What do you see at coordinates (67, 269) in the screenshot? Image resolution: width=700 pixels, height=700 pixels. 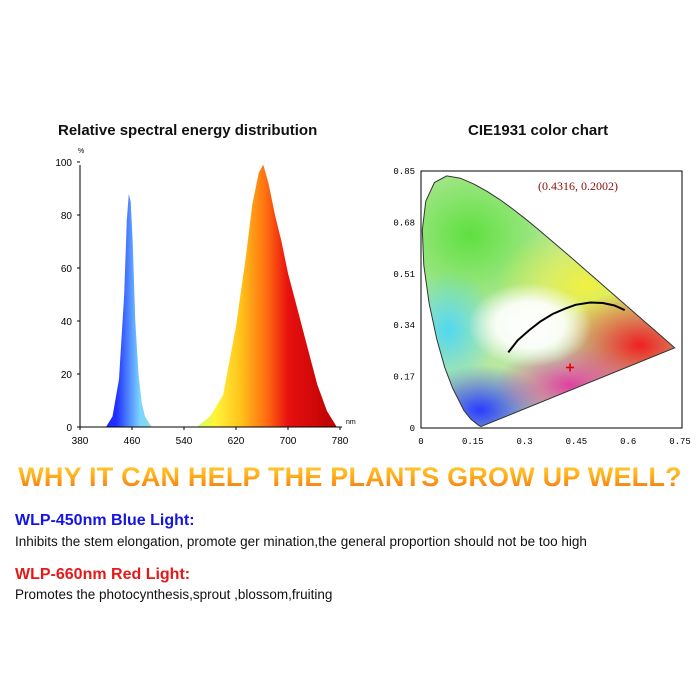 I see `spectral-y-tick-label: 60` at bounding box center [67, 269].